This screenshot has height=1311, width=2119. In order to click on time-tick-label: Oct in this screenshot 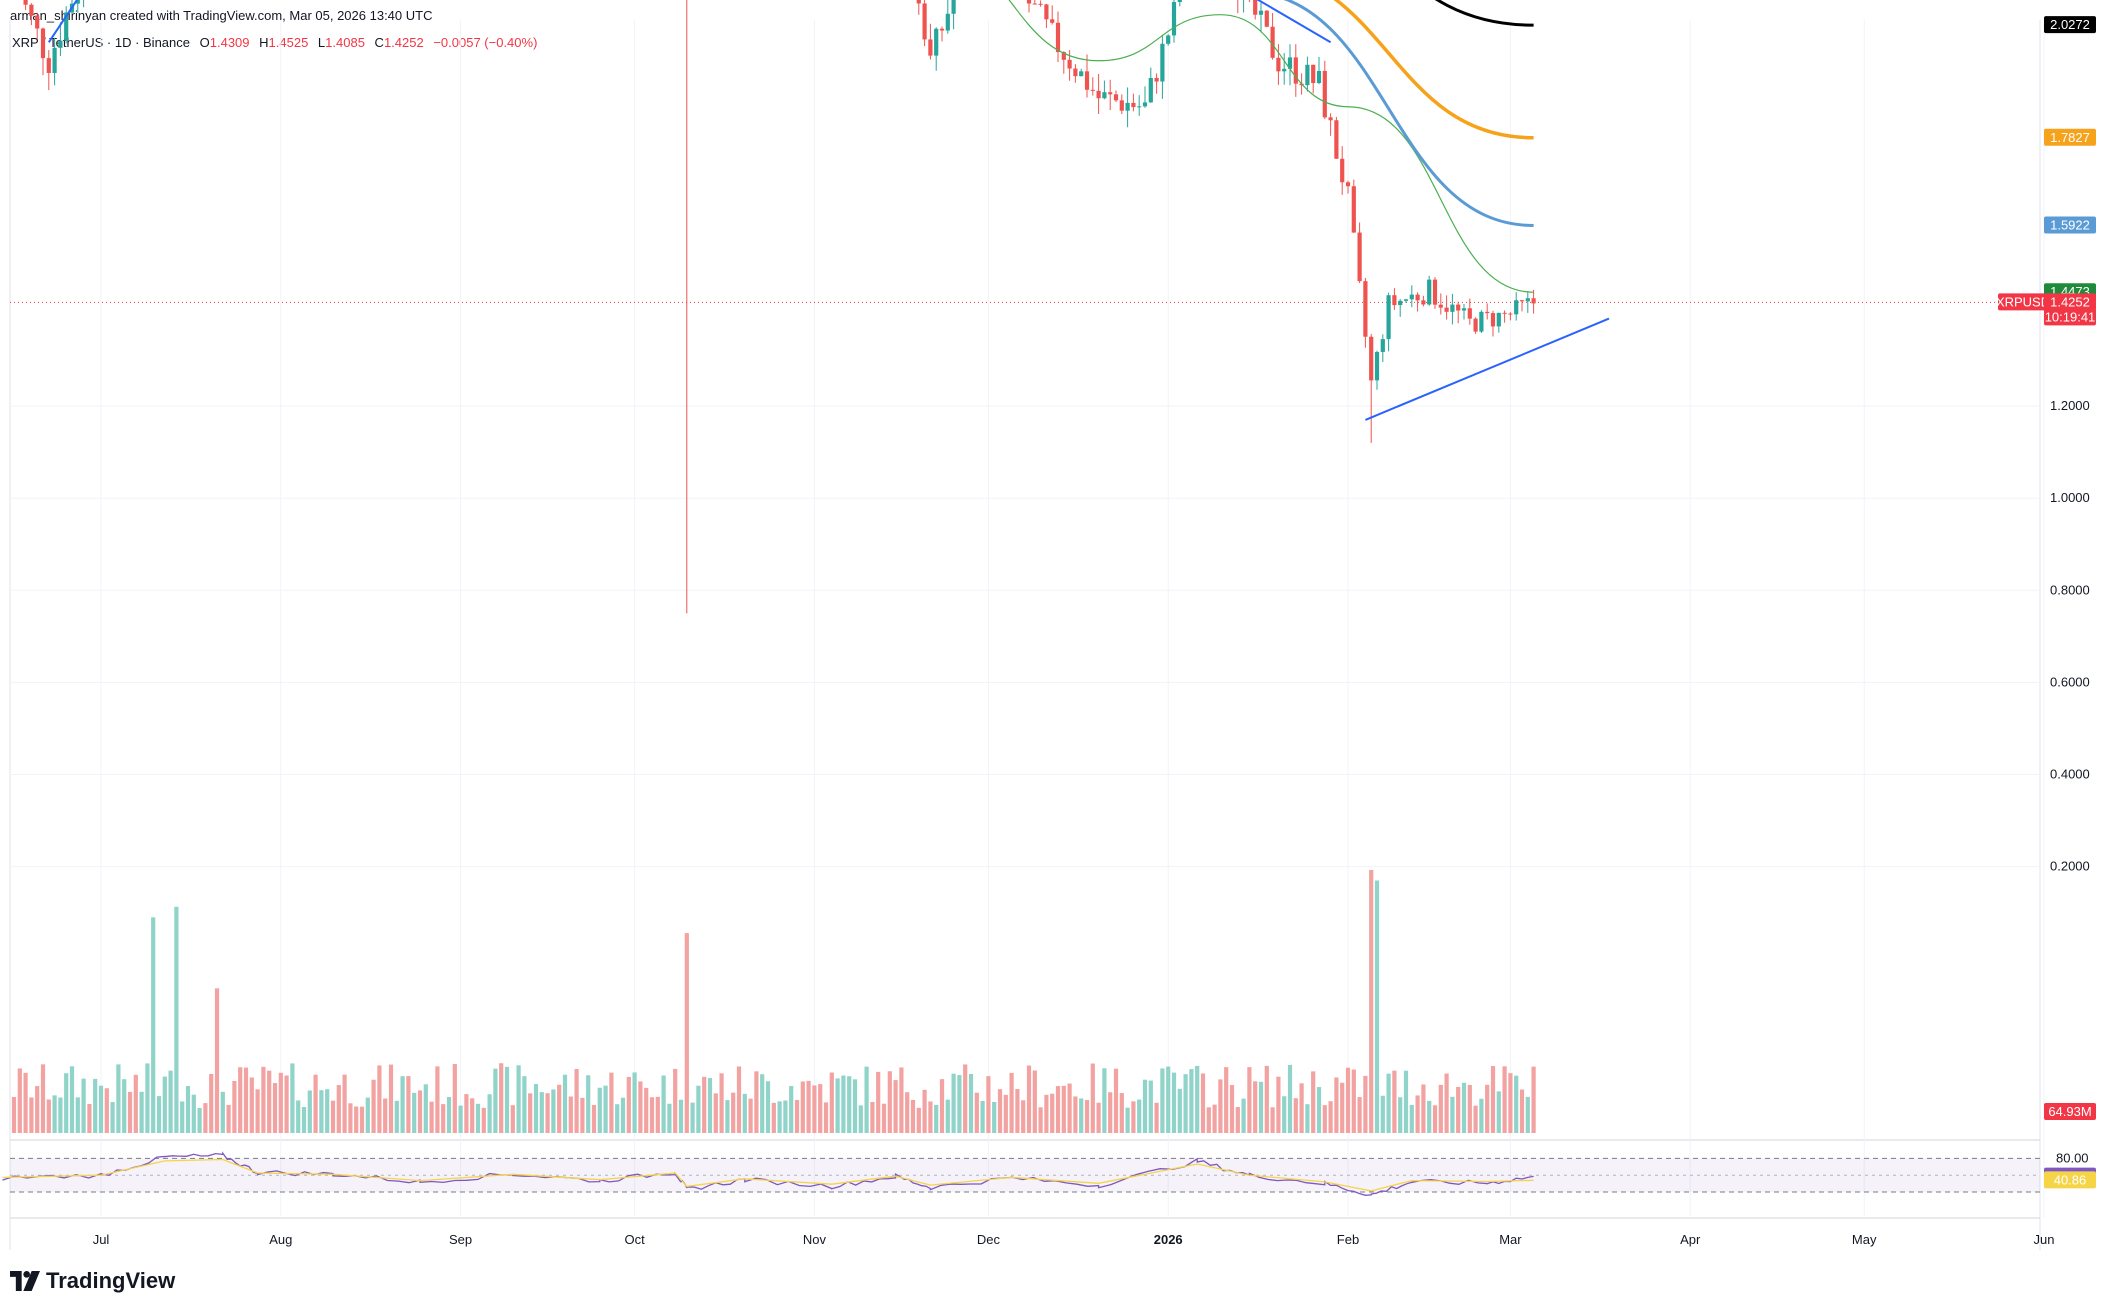, I will do `click(634, 1239)`.